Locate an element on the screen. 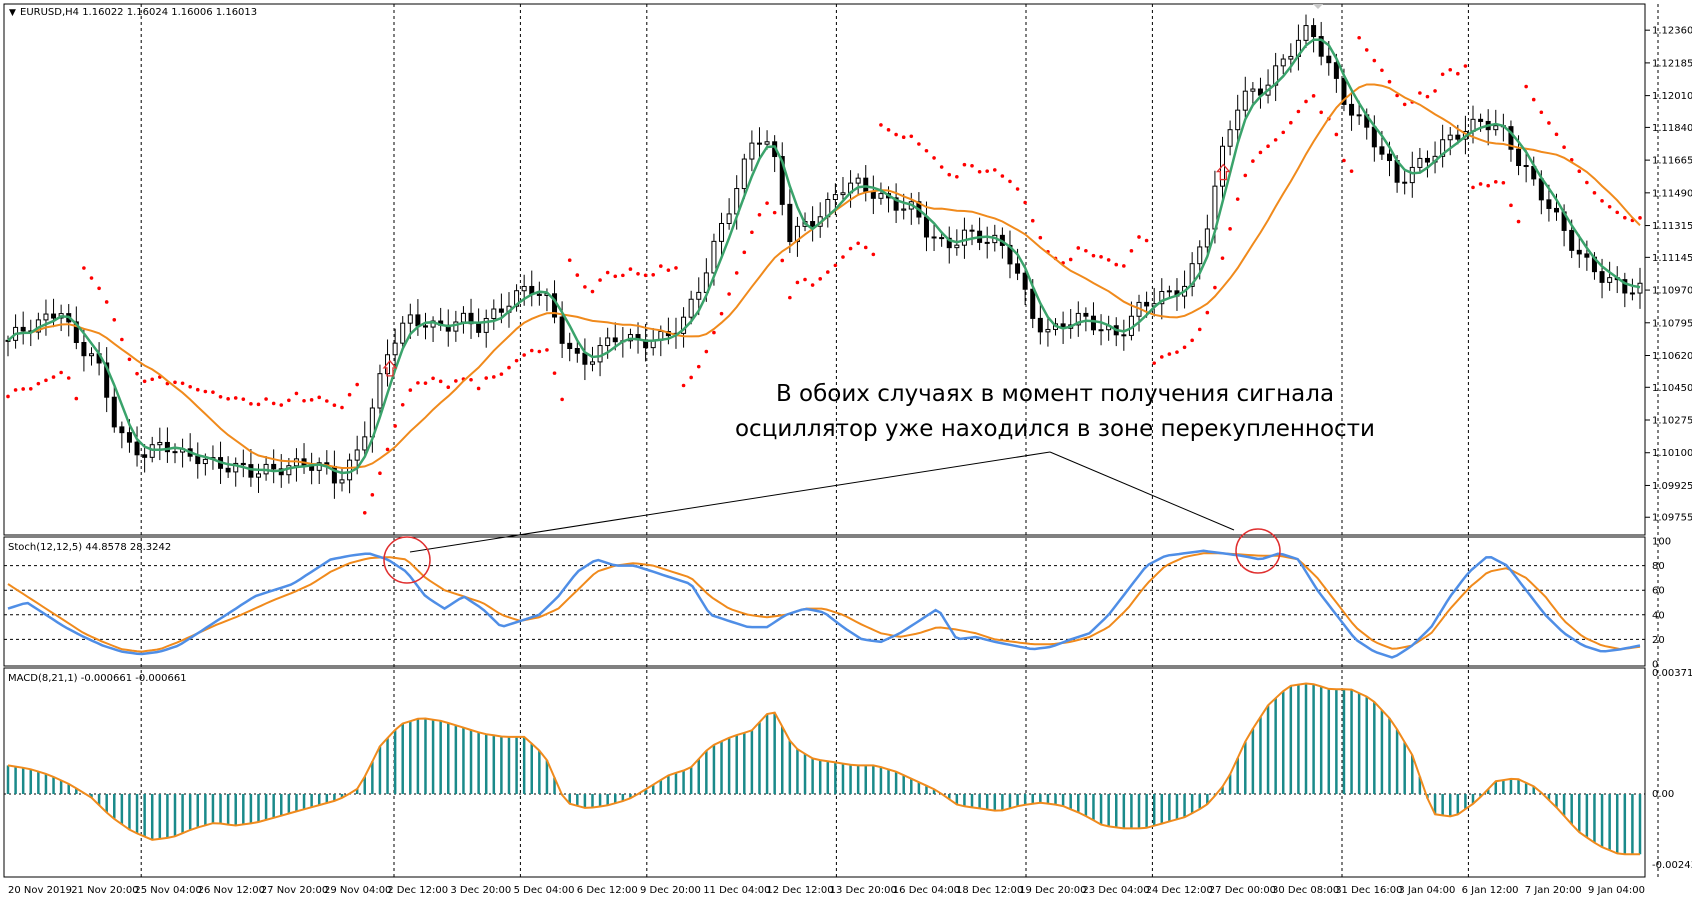 This screenshot has width=1692, height=900. stoch-tick-label: 0 is located at coordinates (1655, 665).